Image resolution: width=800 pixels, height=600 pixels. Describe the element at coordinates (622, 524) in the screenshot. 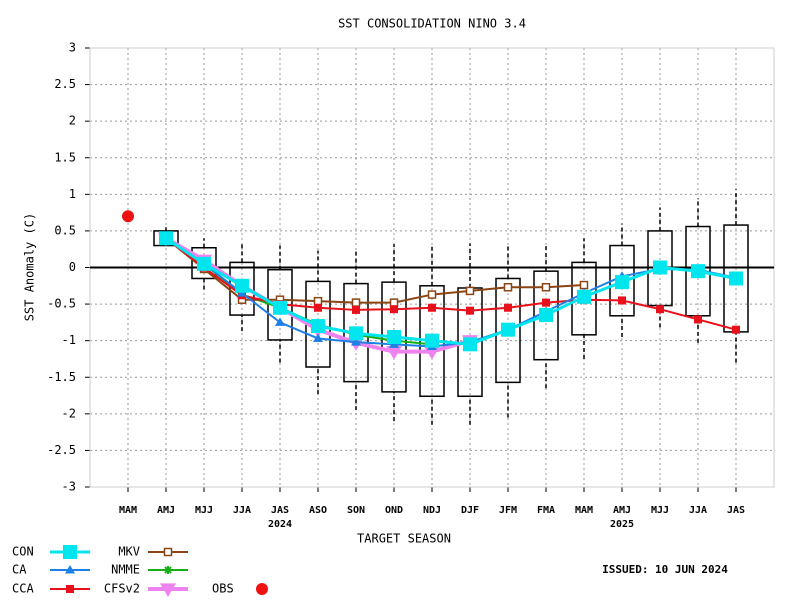

I see `year-label: 2025` at that location.